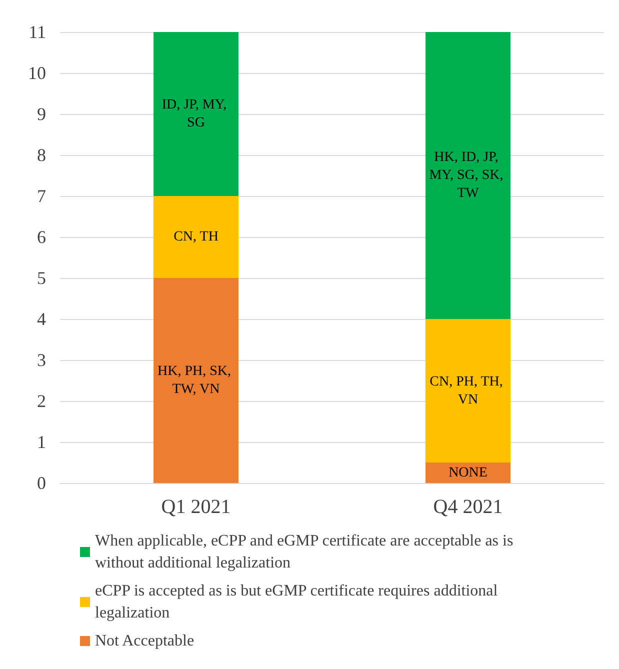 The height and width of the screenshot is (669, 619). I want to click on y-tick-label: 10, so click(37, 73).